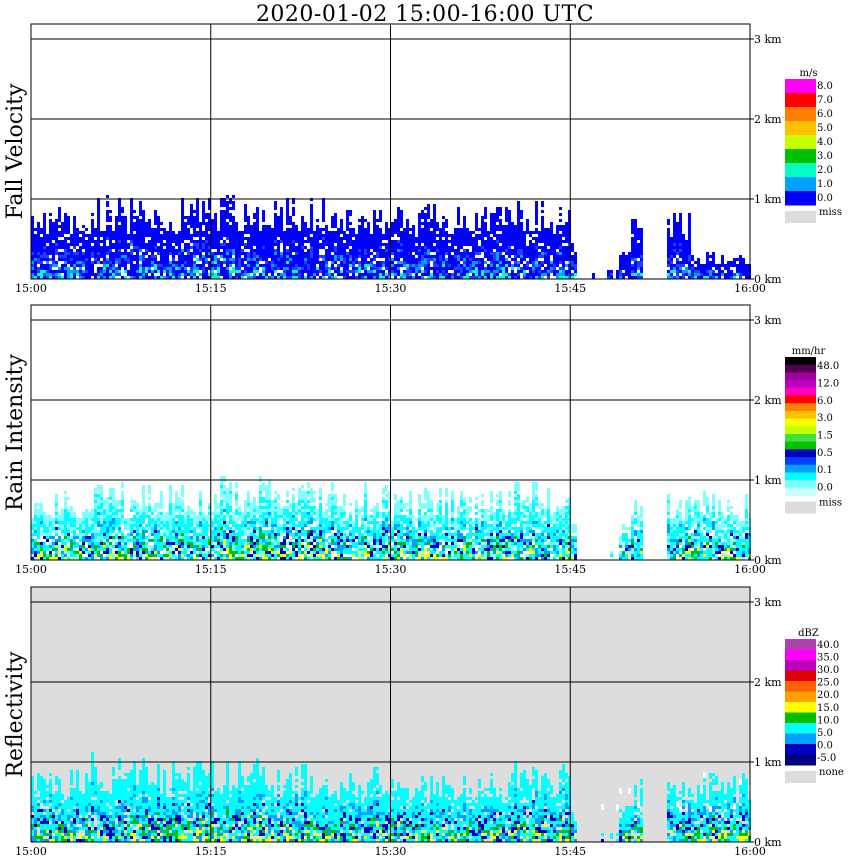 Image resolution: width=850 pixels, height=868 pixels. Describe the element at coordinates (825, 100) in the screenshot. I see `legend-label: 7.0` at that location.